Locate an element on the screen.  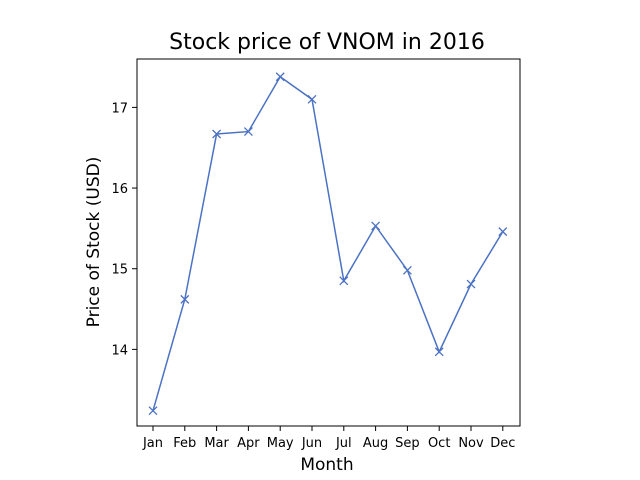
x-axis: Jan Feb Mar Apr May Jun Jul Aug Sep Oct Nov Dec is located at coordinates (328, 438).